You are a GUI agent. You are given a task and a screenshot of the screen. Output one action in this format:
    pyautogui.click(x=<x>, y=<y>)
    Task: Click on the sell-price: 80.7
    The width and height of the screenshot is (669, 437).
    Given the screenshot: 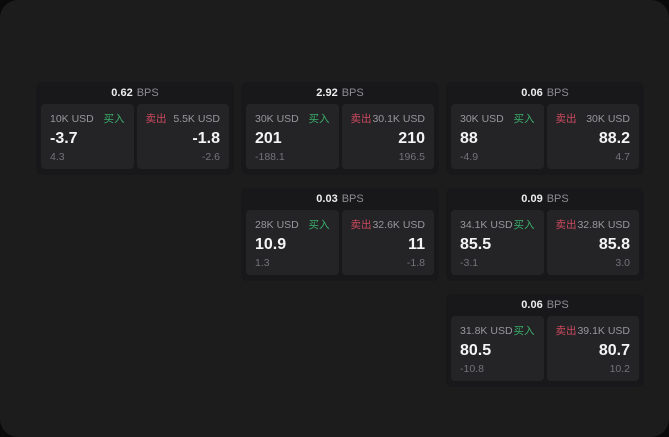 What is the action you would take?
    pyautogui.click(x=614, y=350)
    